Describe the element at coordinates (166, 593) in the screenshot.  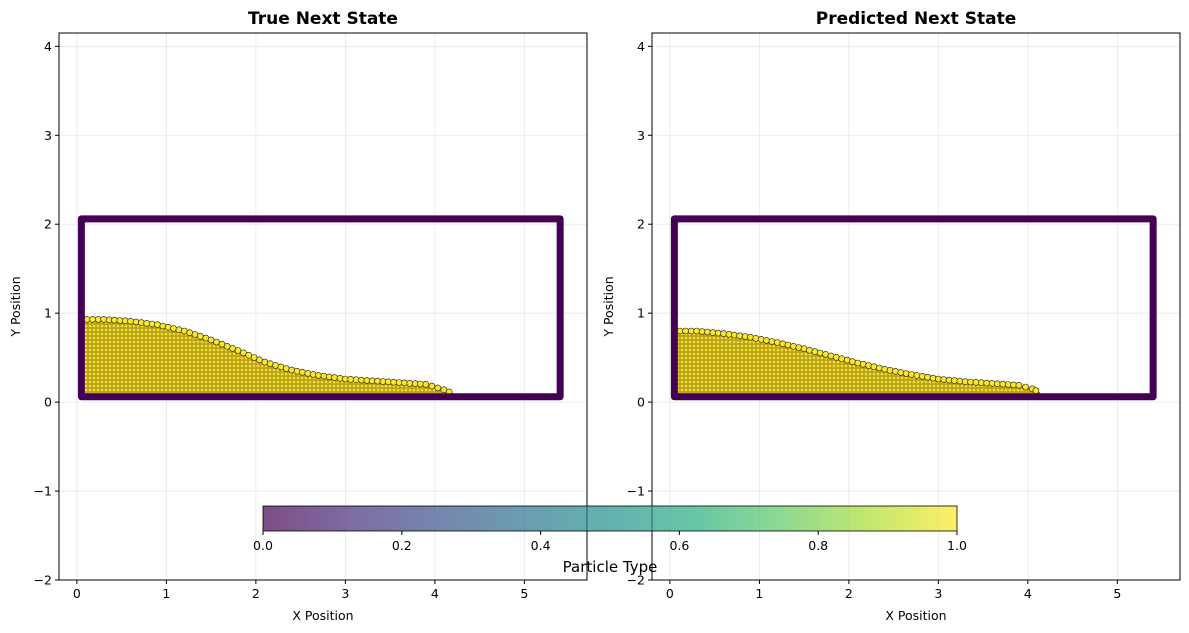
I see `x-tick-label: 1` at that location.